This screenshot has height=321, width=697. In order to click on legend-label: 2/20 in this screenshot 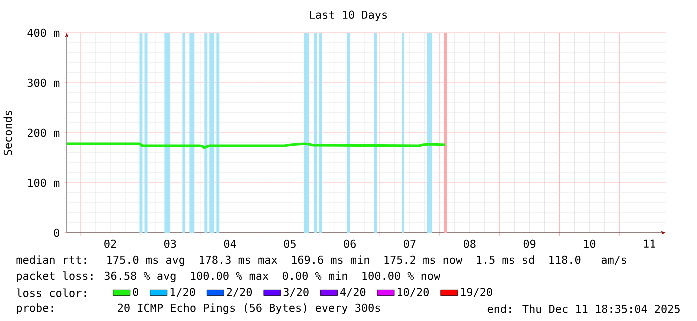, I will do `click(239, 293)`.